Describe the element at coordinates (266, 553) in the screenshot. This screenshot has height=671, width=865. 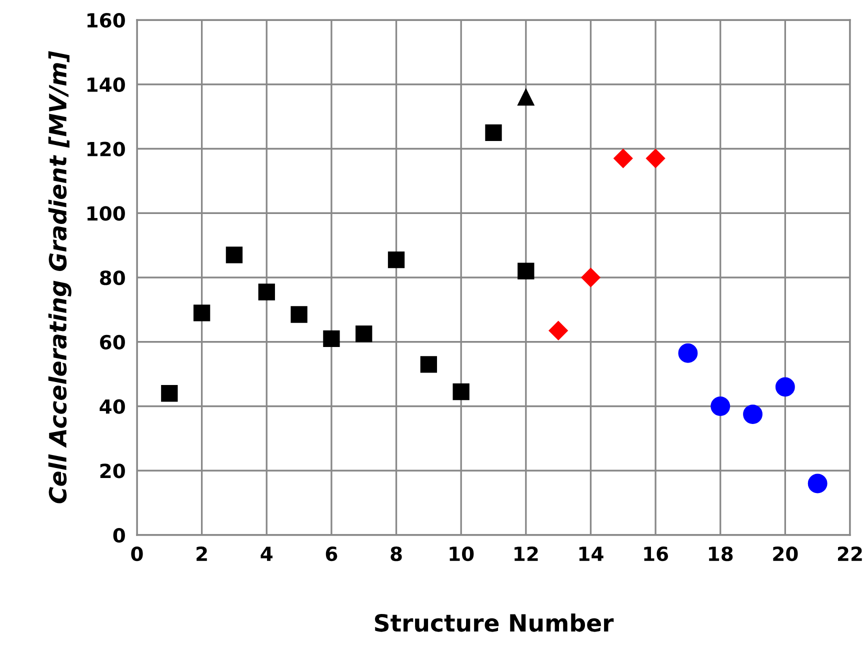
I see `x-tick-label: 4` at that location.